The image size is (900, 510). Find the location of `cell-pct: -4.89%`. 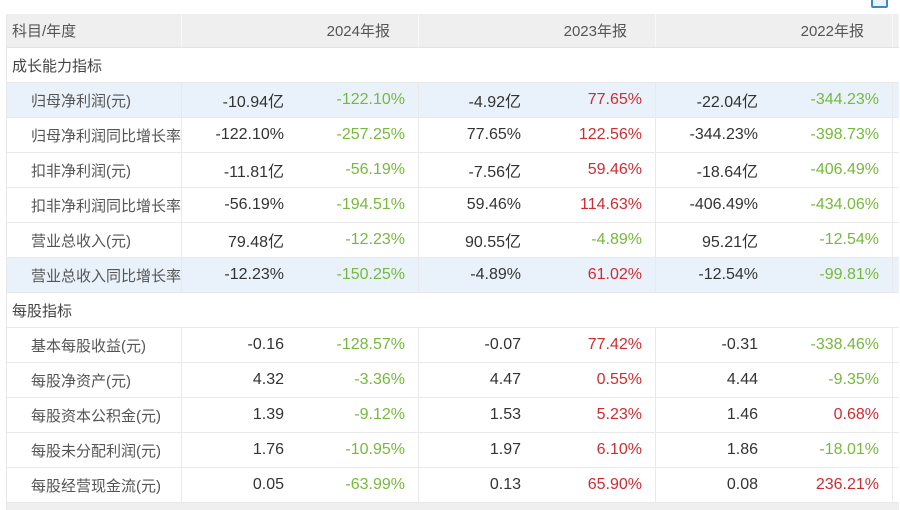

cell-pct: -4.89% is located at coordinates (616, 239).